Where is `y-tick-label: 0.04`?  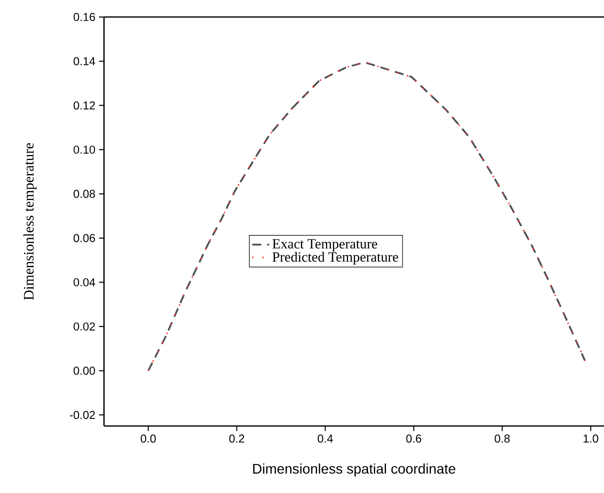
y-tick-label: 0.04 is located at coordinates (85, 282).